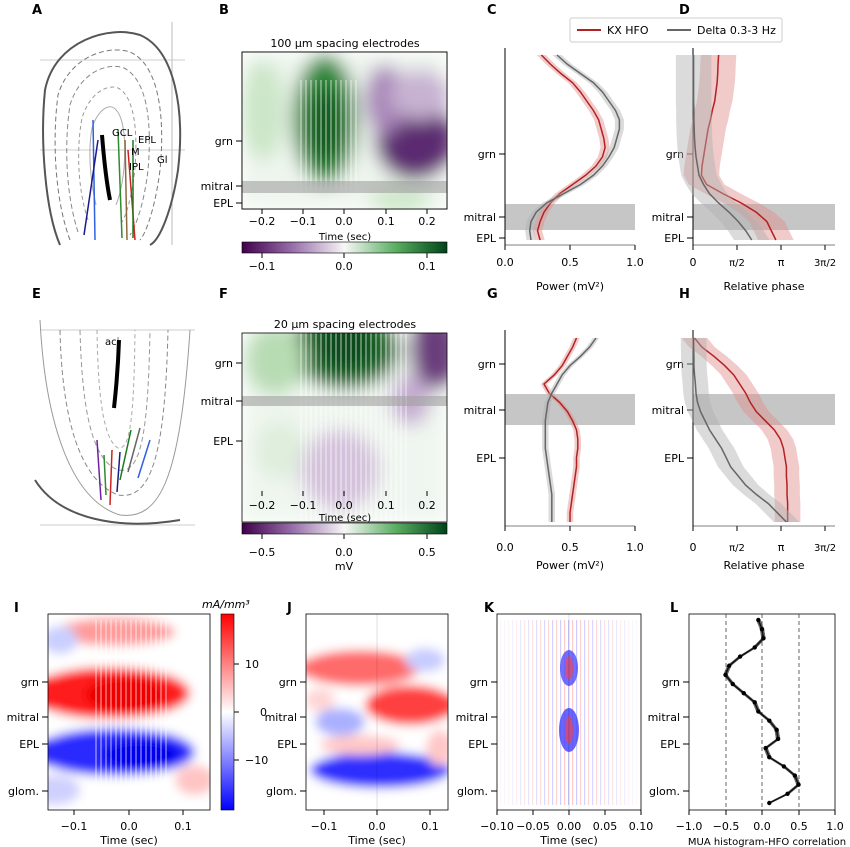 The image size is (850, 847). What do you see at coordinates (684, 294) in the screenshot?
I see `panel-letter-h: H` at bounding box center [684, 294].